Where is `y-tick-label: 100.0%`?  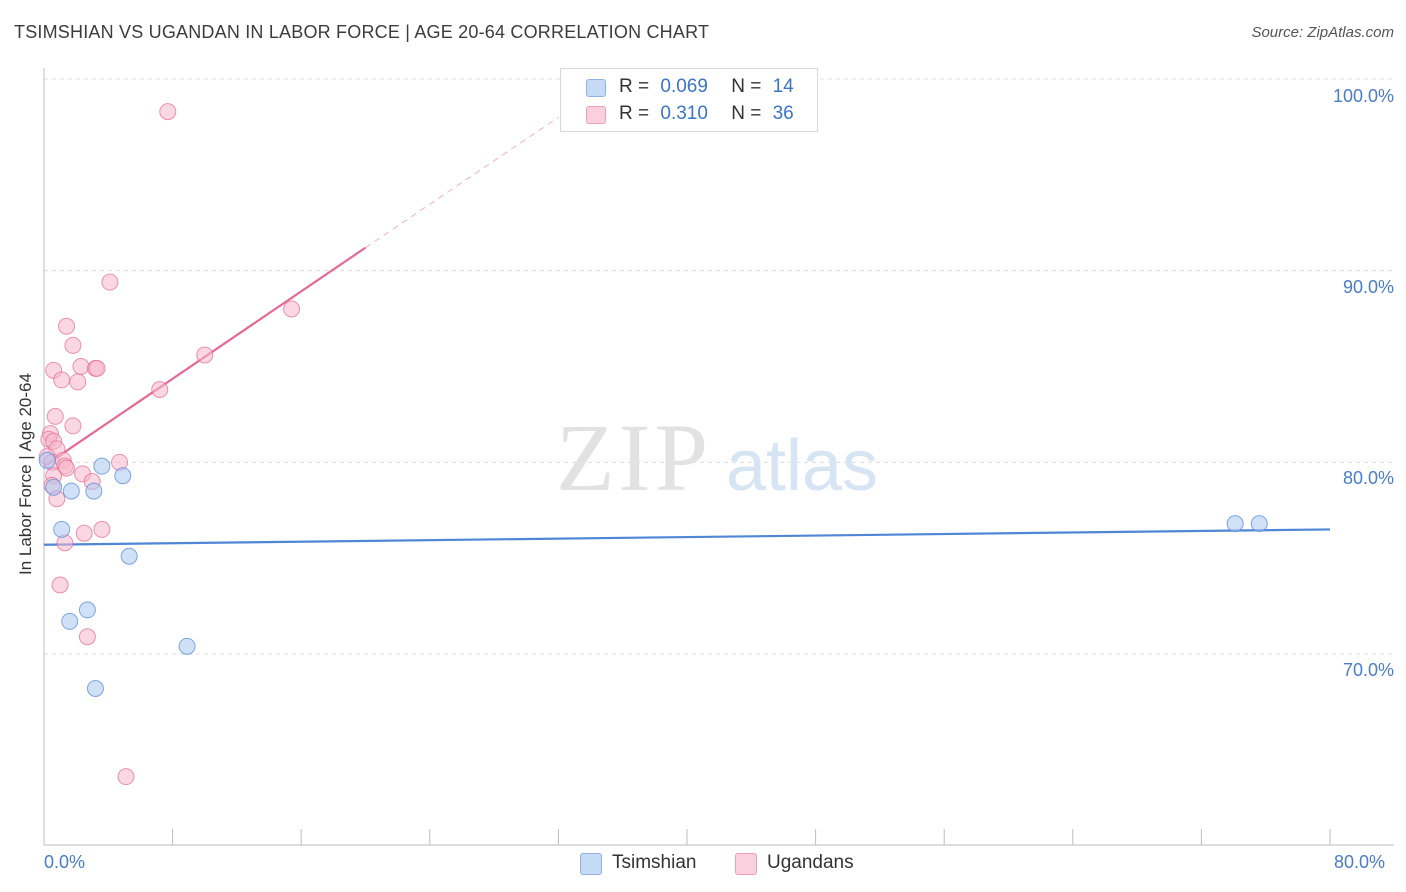 y-tick-label: 100.0% is located at coordinates (1363, 96).